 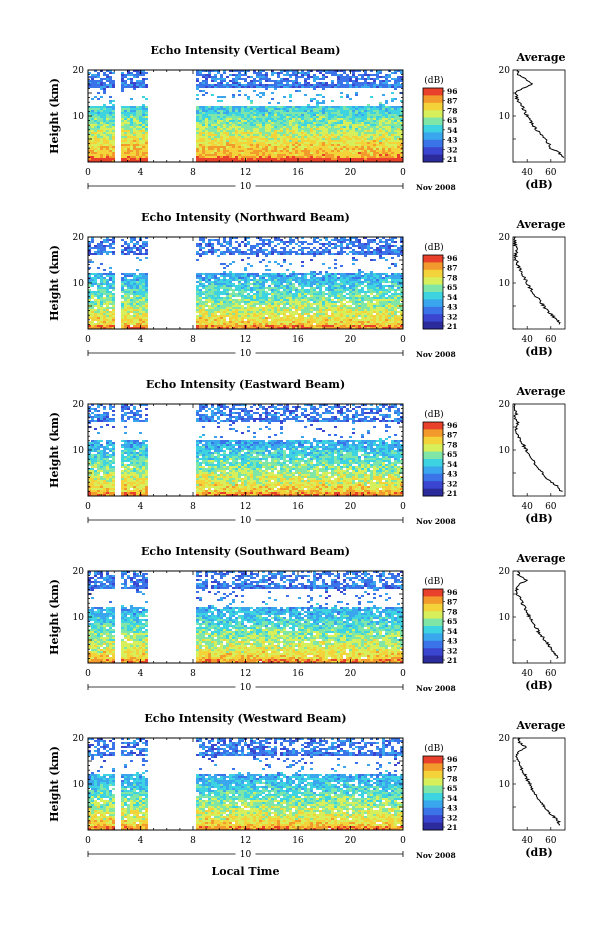 I want to click on panel-title: Echo Intensity (Northward Beam), so click(x=245, y=217).